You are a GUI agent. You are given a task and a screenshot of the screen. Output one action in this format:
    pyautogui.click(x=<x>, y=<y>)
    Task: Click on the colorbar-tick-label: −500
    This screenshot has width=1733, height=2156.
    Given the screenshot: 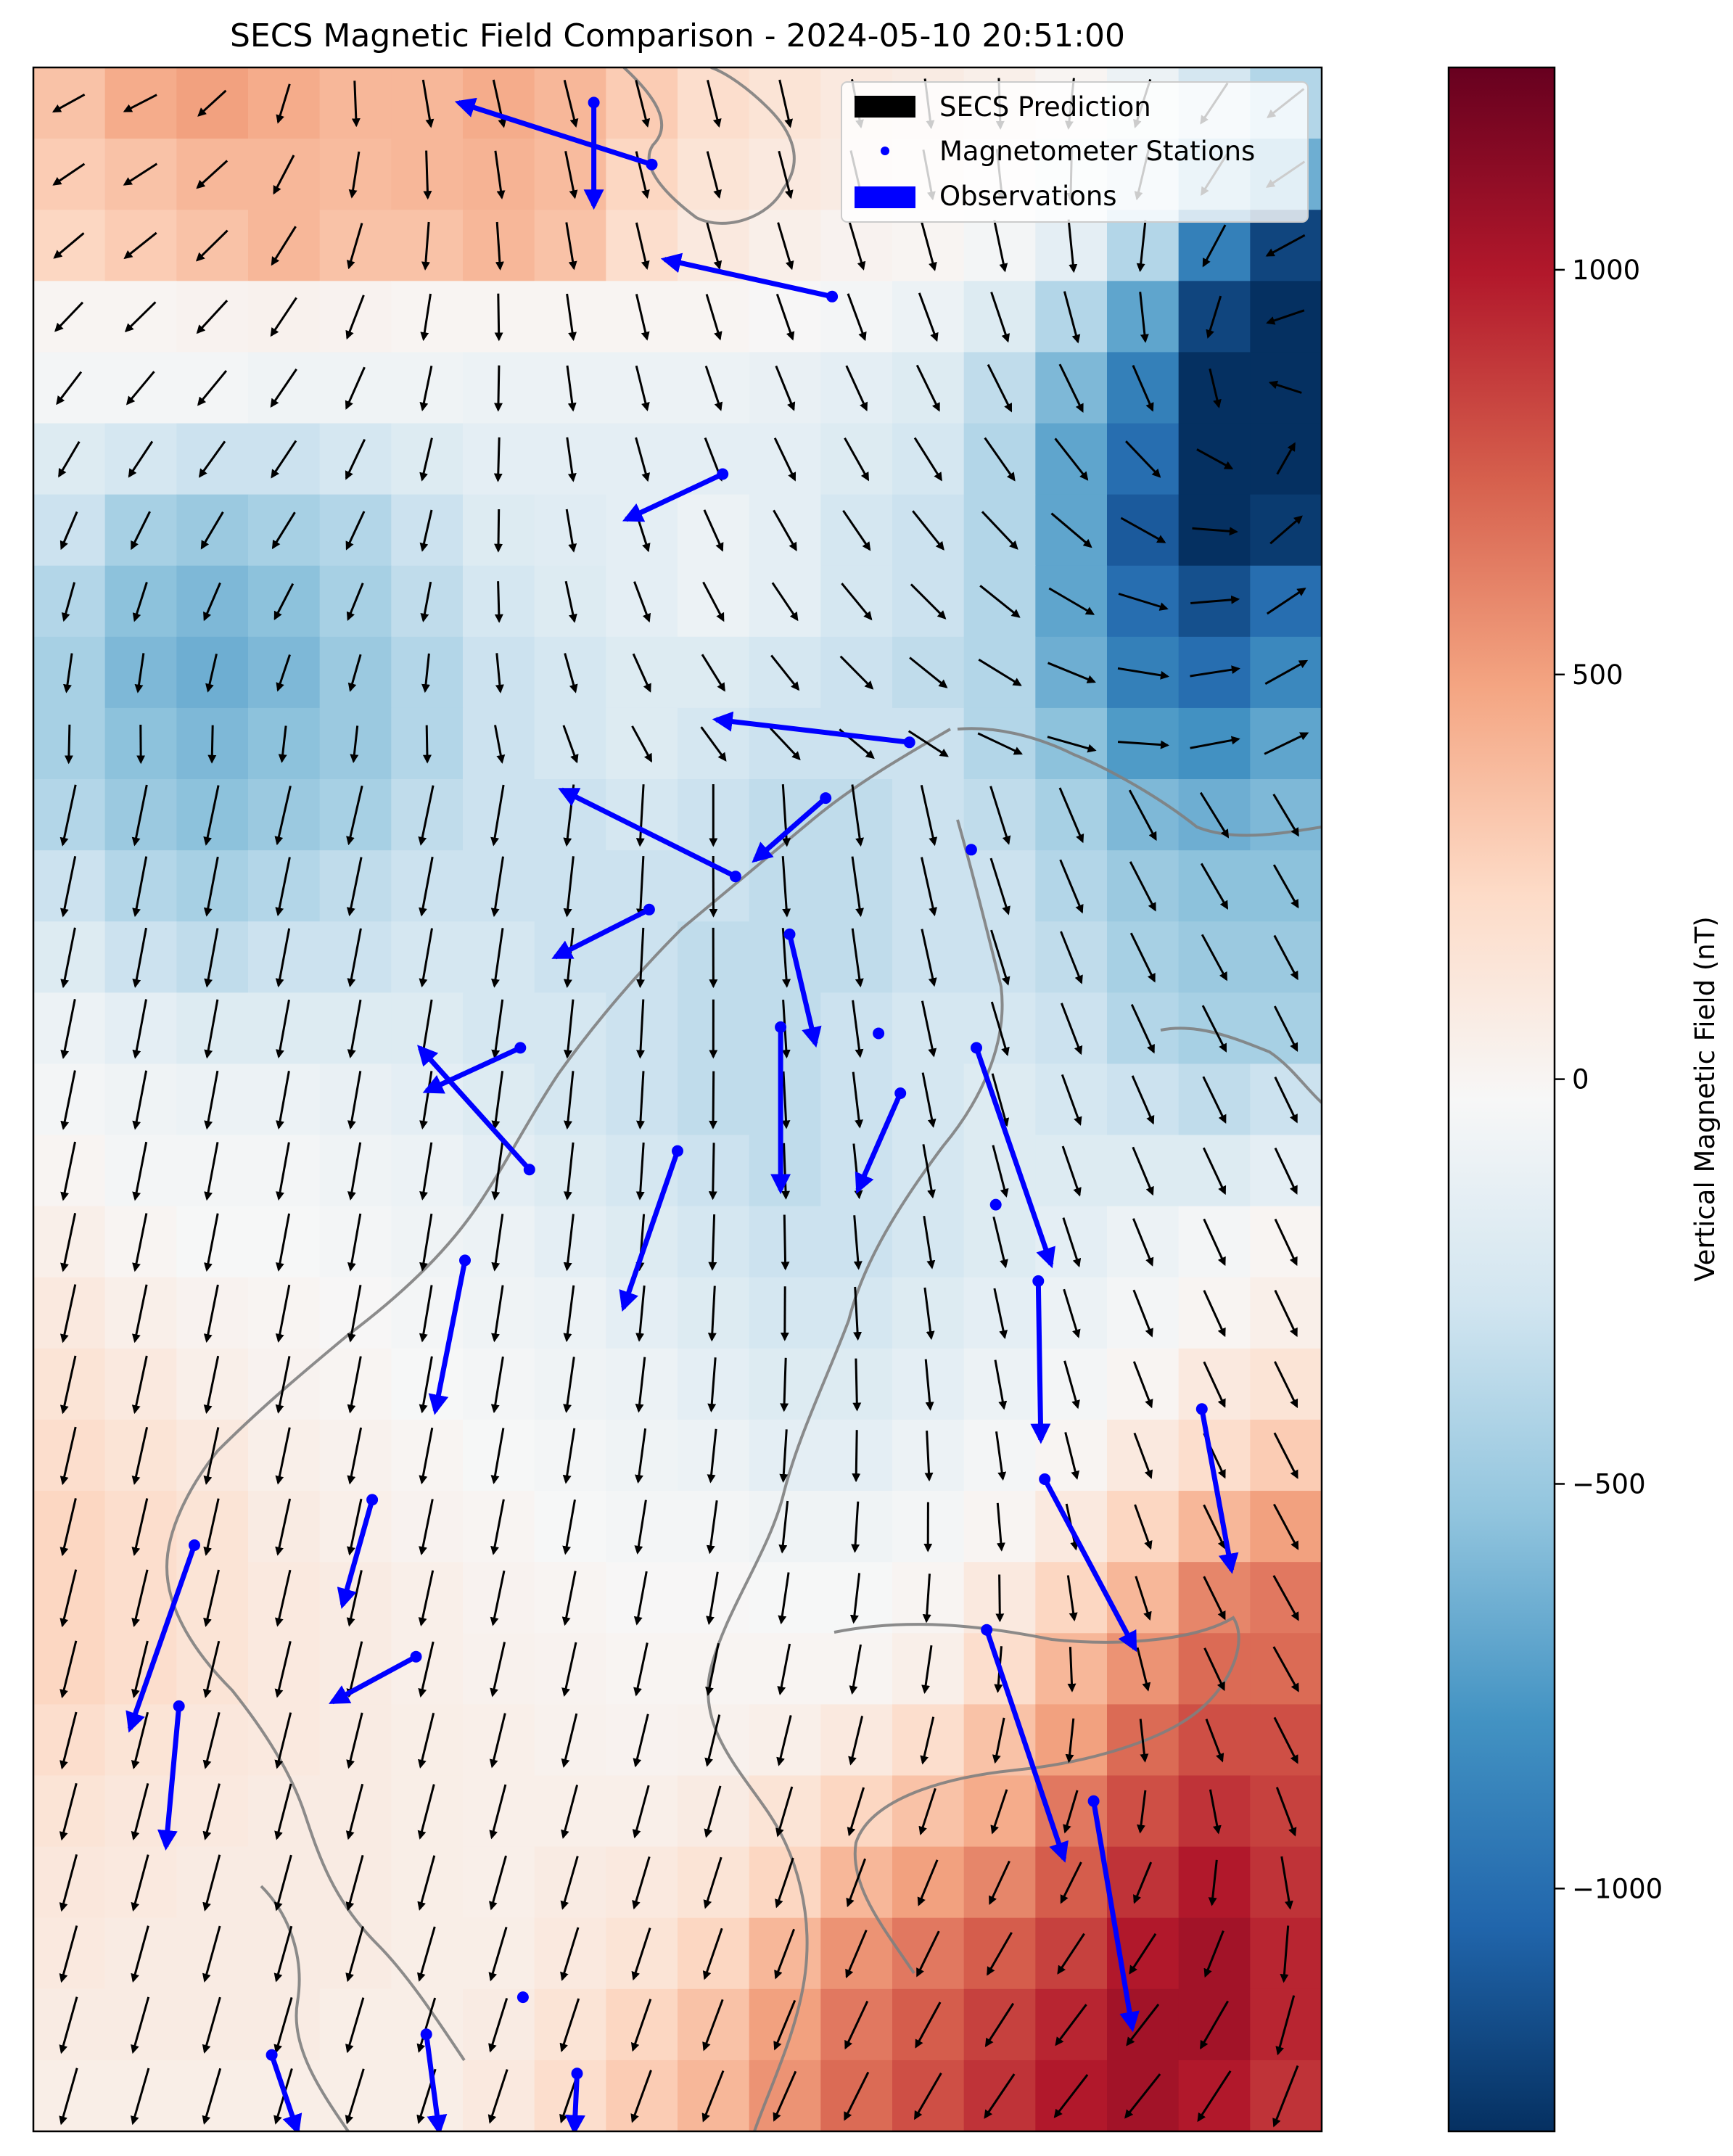 What is the action you would take?
    pyautogui.click(x=1609, y=1484)
    